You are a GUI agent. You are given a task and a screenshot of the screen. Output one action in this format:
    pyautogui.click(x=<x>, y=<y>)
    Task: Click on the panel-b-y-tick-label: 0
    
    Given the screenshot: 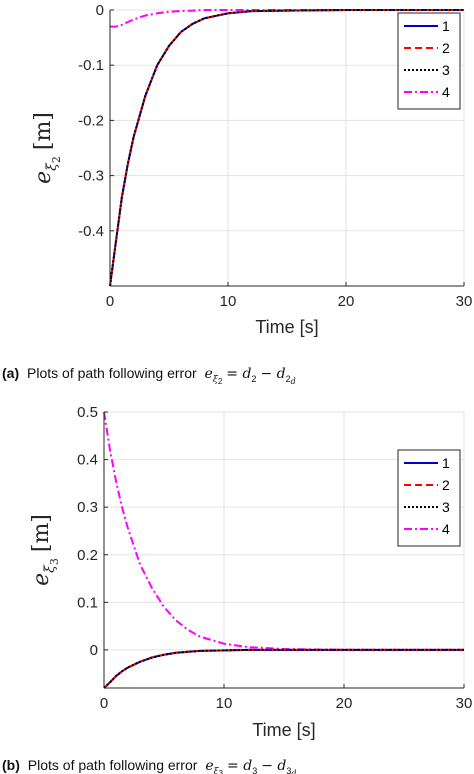 What is the action you would take?
    pyautogui.click(x=94, y=650)
    